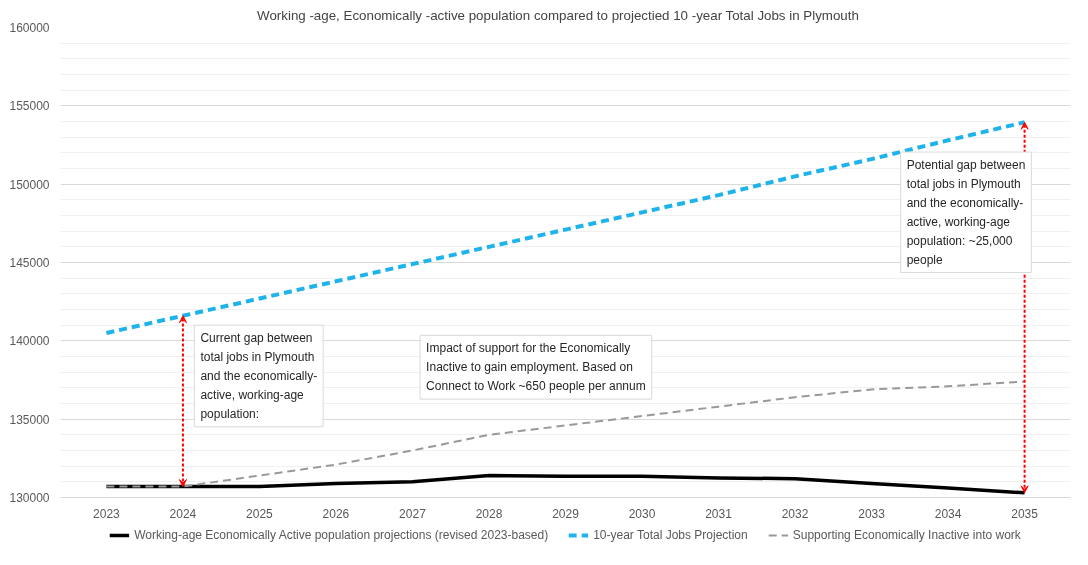 The width and height of the screenshot is (1088, 565). Describe the element at coordinates (966, 212) in the screenshot. I see `annotation: Potential gap between total jobs in Plymouth and the economically-active, working-age population: ~25,000 people` at that location.